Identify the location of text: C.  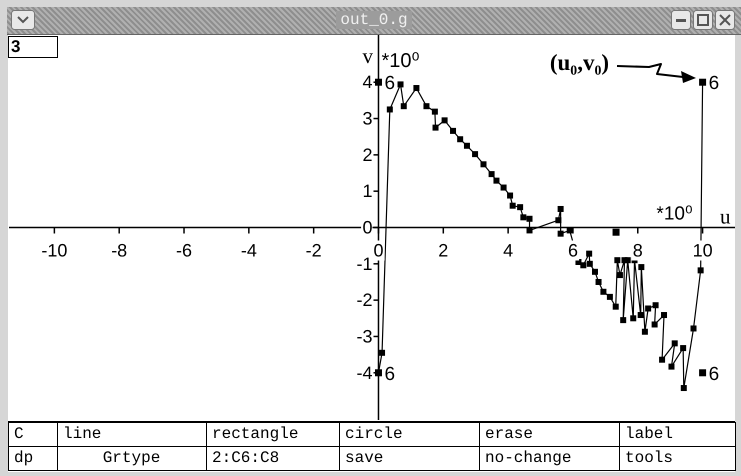
(19, 434).